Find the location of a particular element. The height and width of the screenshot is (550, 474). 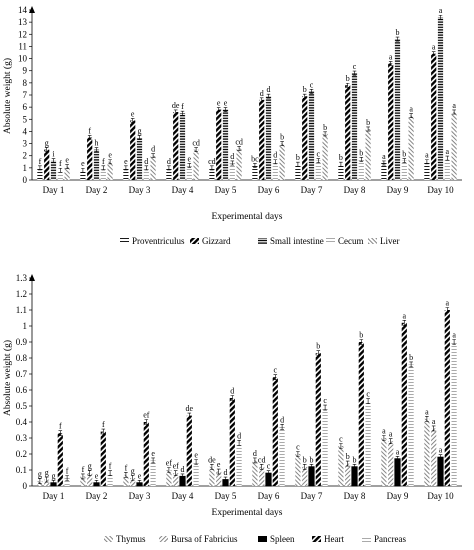

x-tick-label: Day 10 is located at coordinates (440, 190).